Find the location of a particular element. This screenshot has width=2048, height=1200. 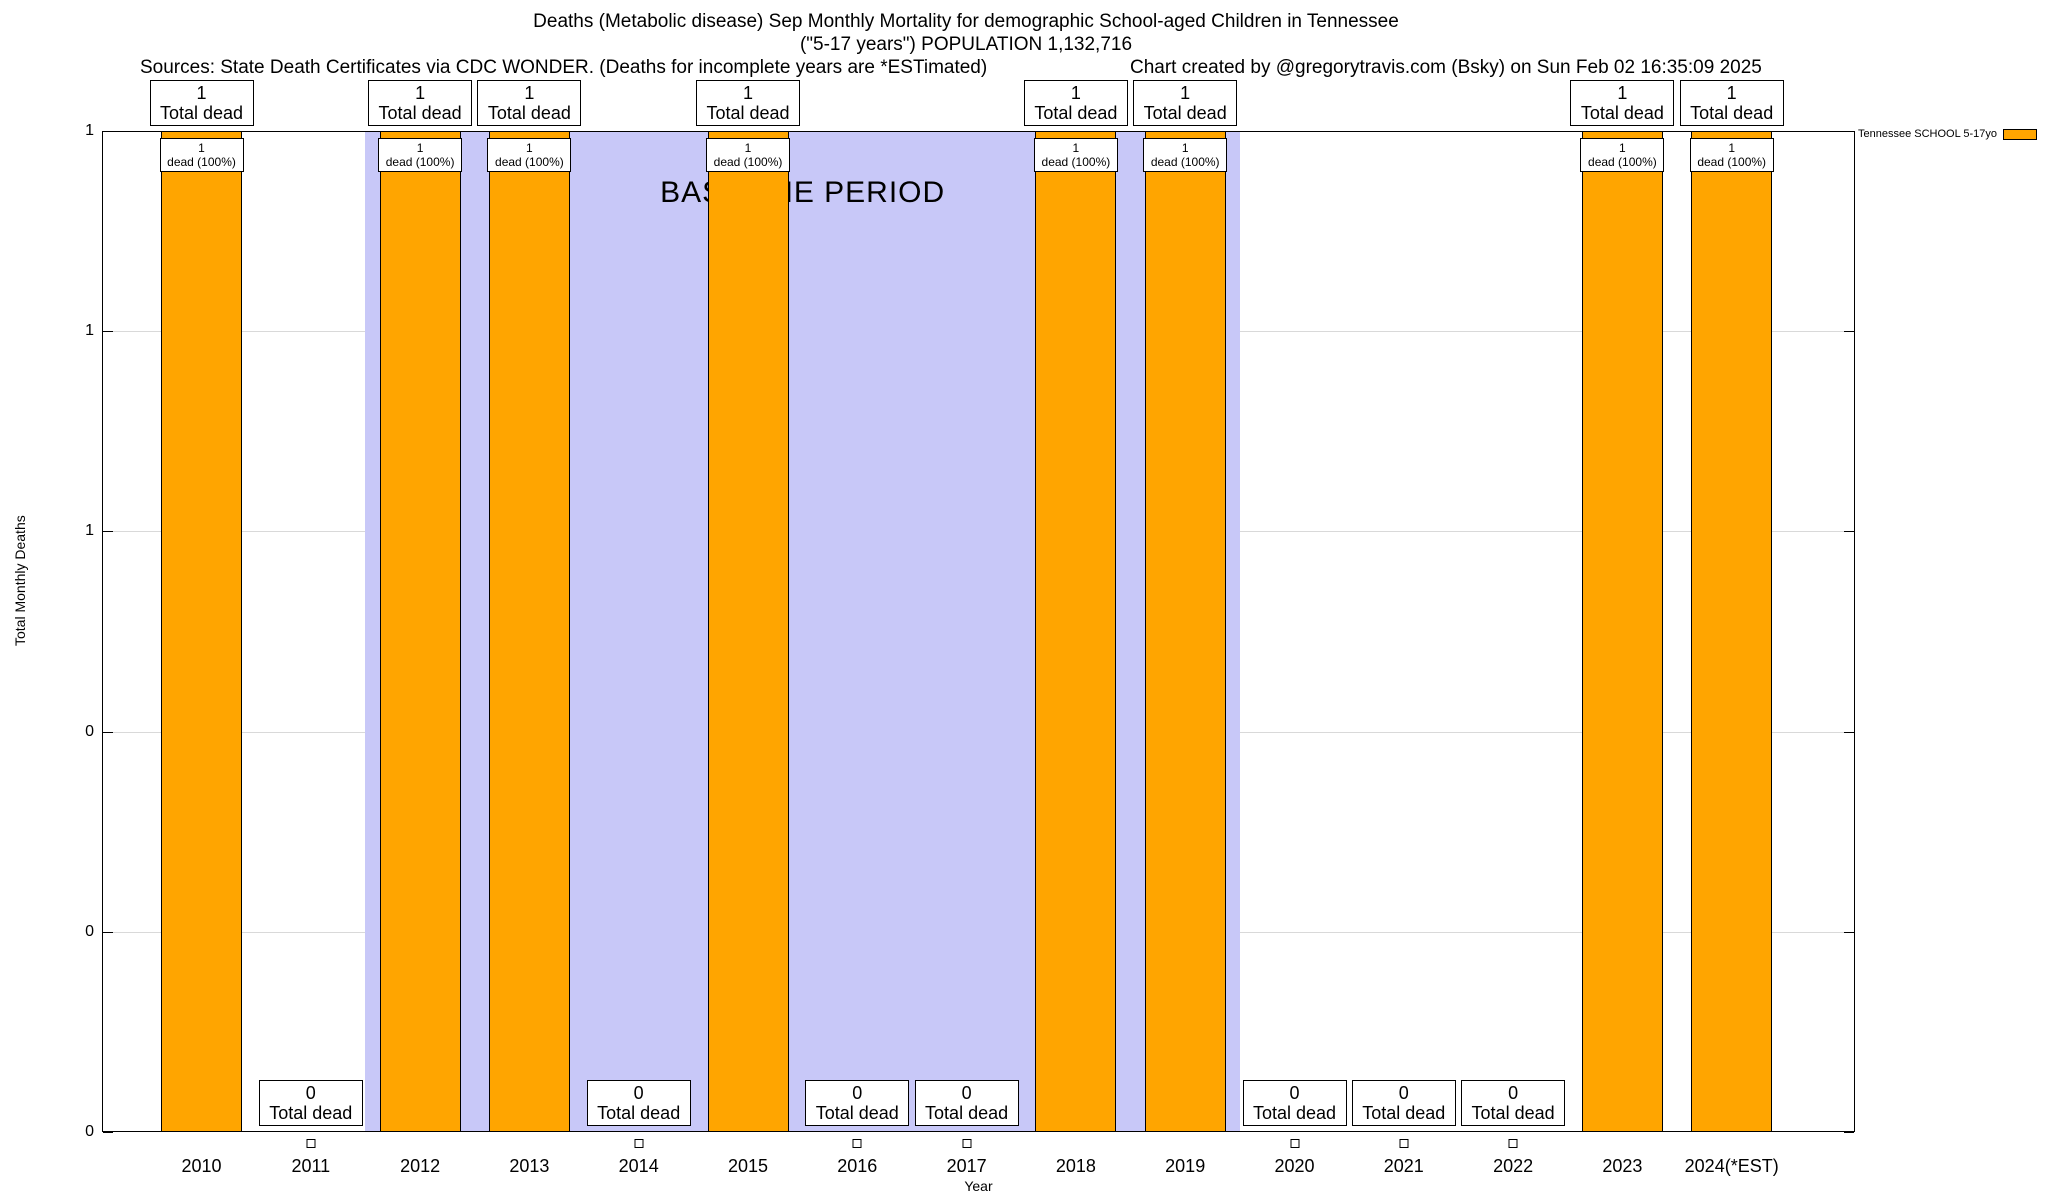

zero-marker-2020 is located at coordinates (1294, 1143).